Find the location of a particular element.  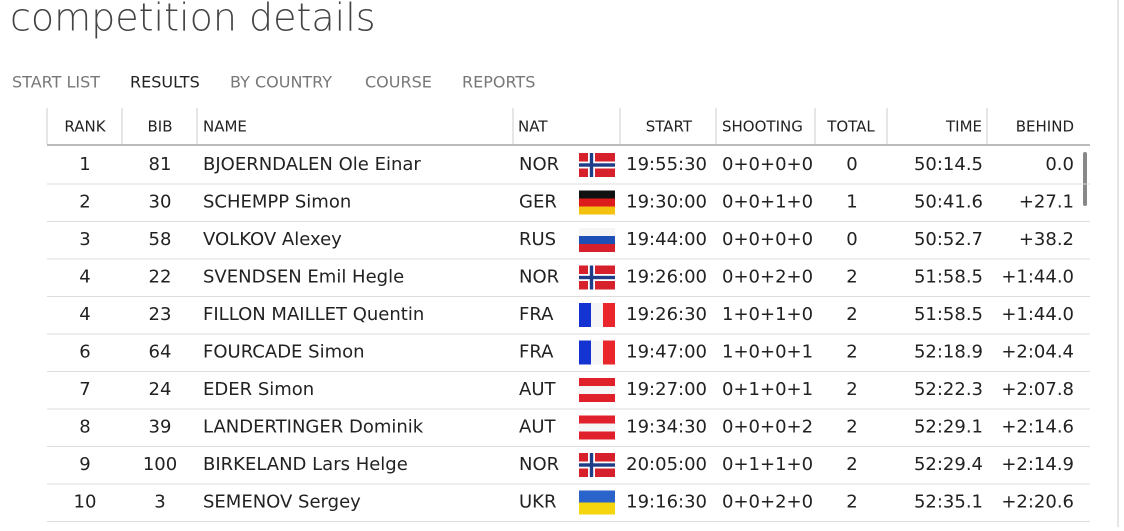

cell: 52:35.1 is located at coordinates (948, 502).